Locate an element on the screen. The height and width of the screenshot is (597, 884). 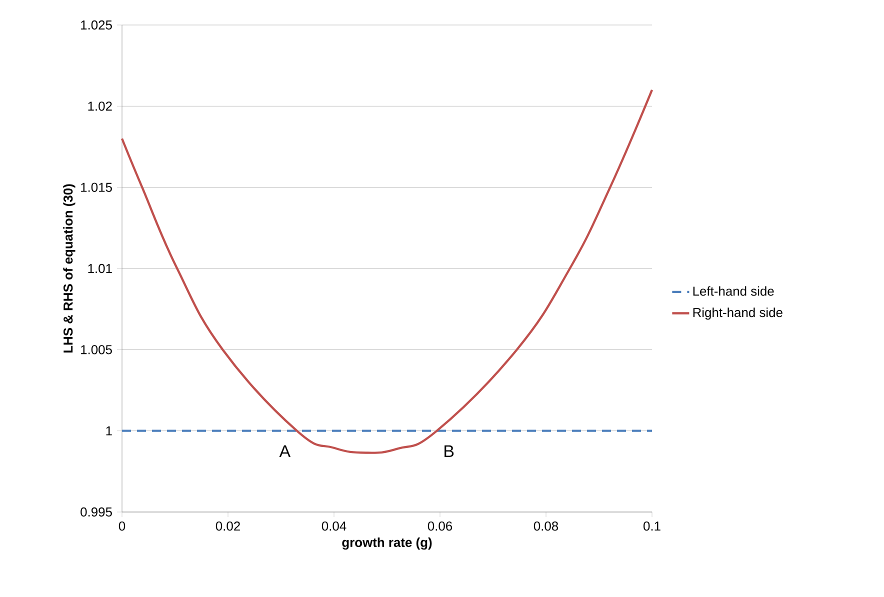
y-tick-label: 1.015 is located at coordinates (96, 187).